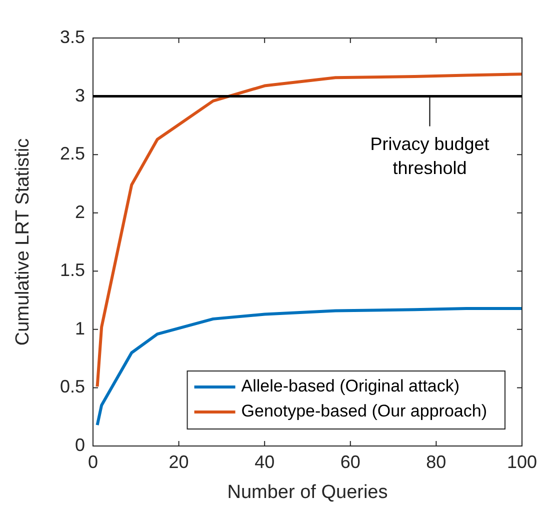 Image resolution: width=543 pixels, height=508 pixels. Describe the element at coordinates (350, 462) in the screenshot. I see `x-tick-label: 60` at that location.